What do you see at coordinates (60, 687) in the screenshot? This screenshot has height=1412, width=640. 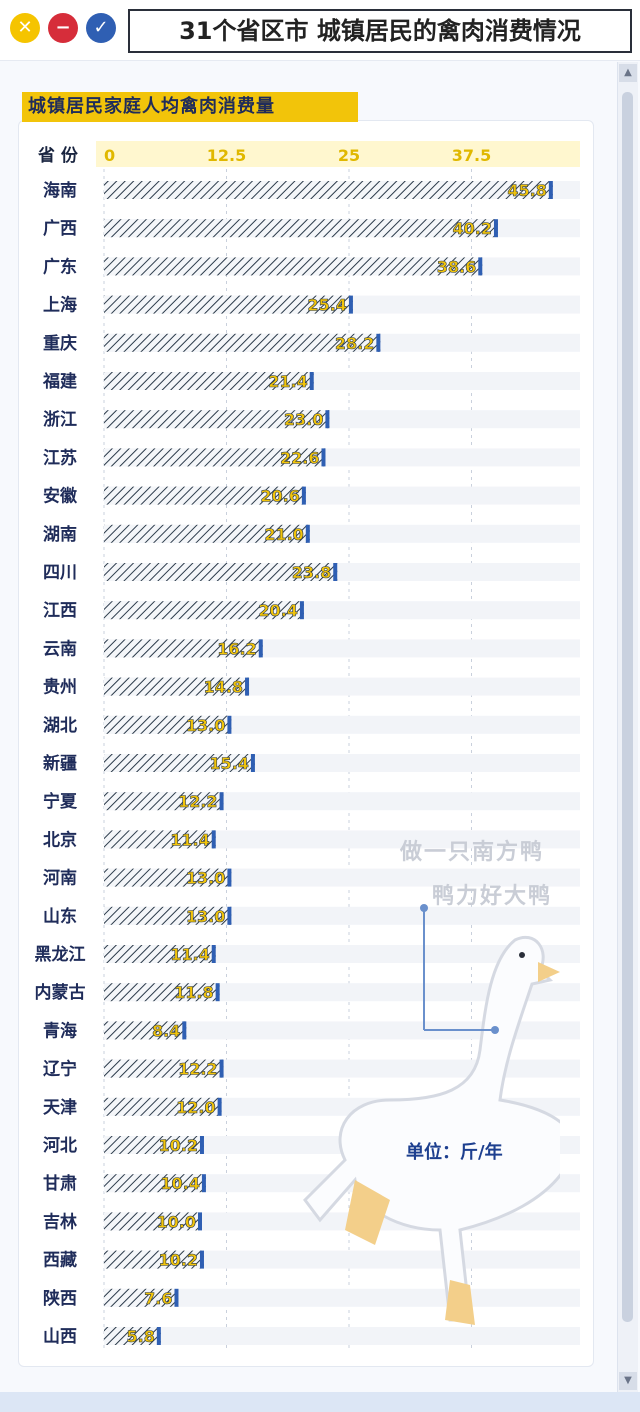 I see `category-label: 贵州` at bounding box center [60, 687].